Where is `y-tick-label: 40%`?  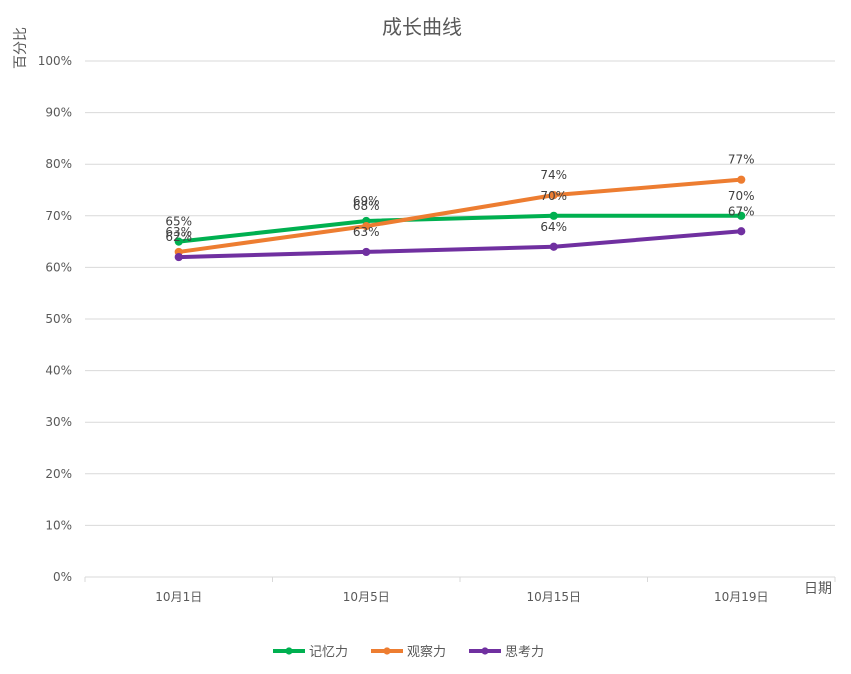 y-tick-label: 40% is located at coordinates (58, 371).